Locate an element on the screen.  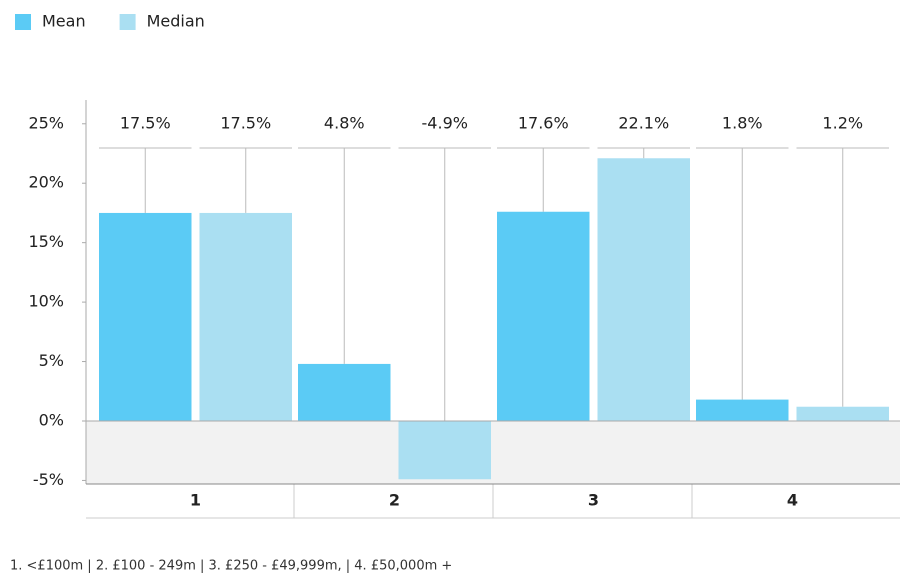
y-tick-label: 25% is located at coordinates (46, 122).